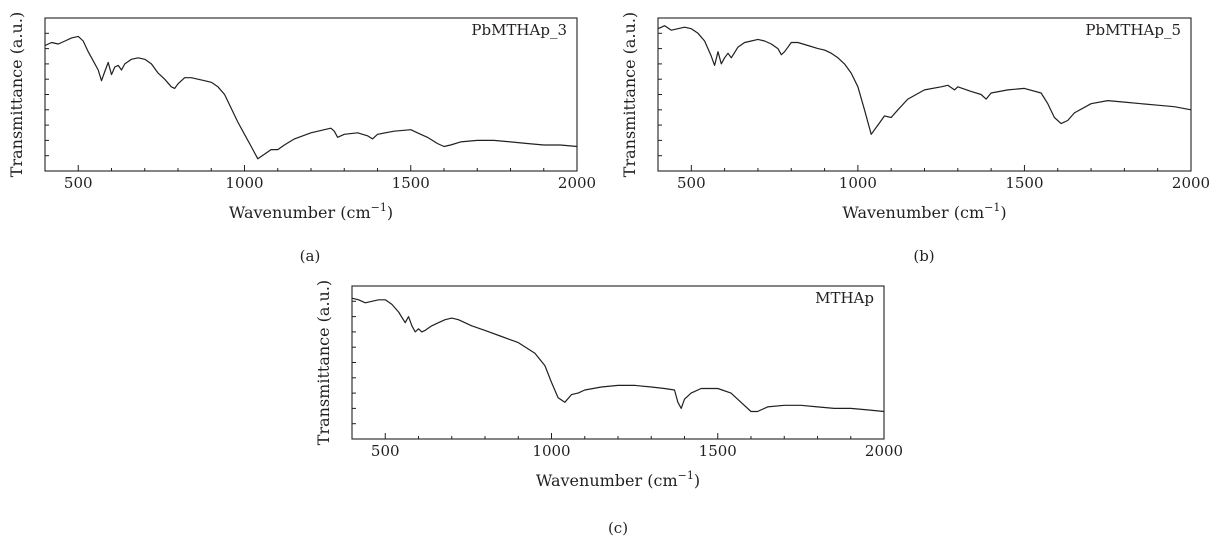 This screenshot has height=545, width=1218. Describe the element at coordinates (844, 298) in the screenshot. I see `series-label: MTHAp` at that location.